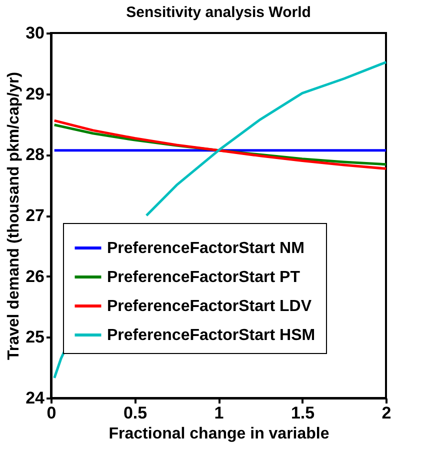 The image size is (421, 460). I want to click on legend-label: PreferenceFactorStart PT, so click(203, 277).